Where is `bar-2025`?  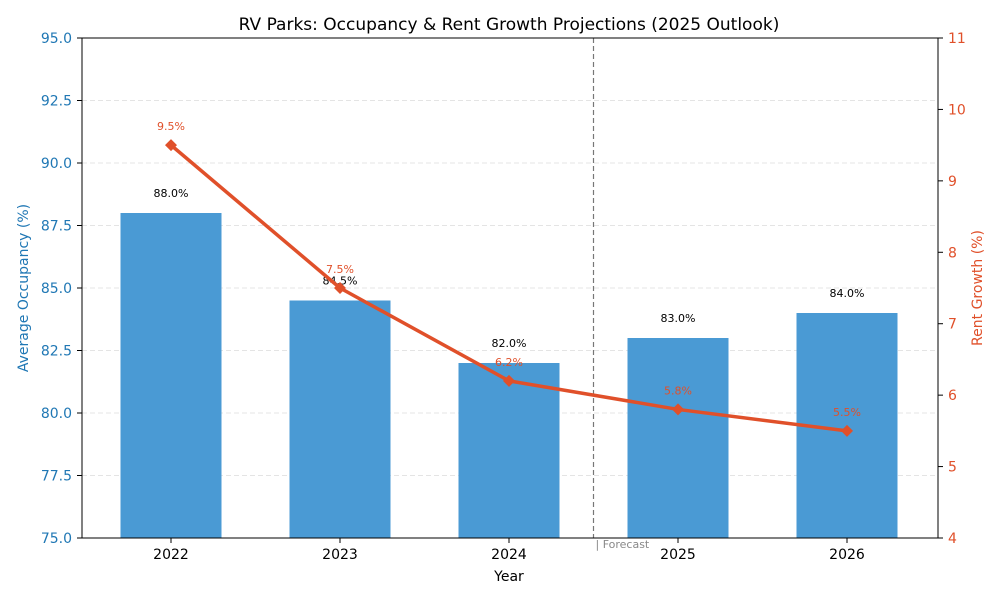 bar-2025 is located at coordinates (678, 438).